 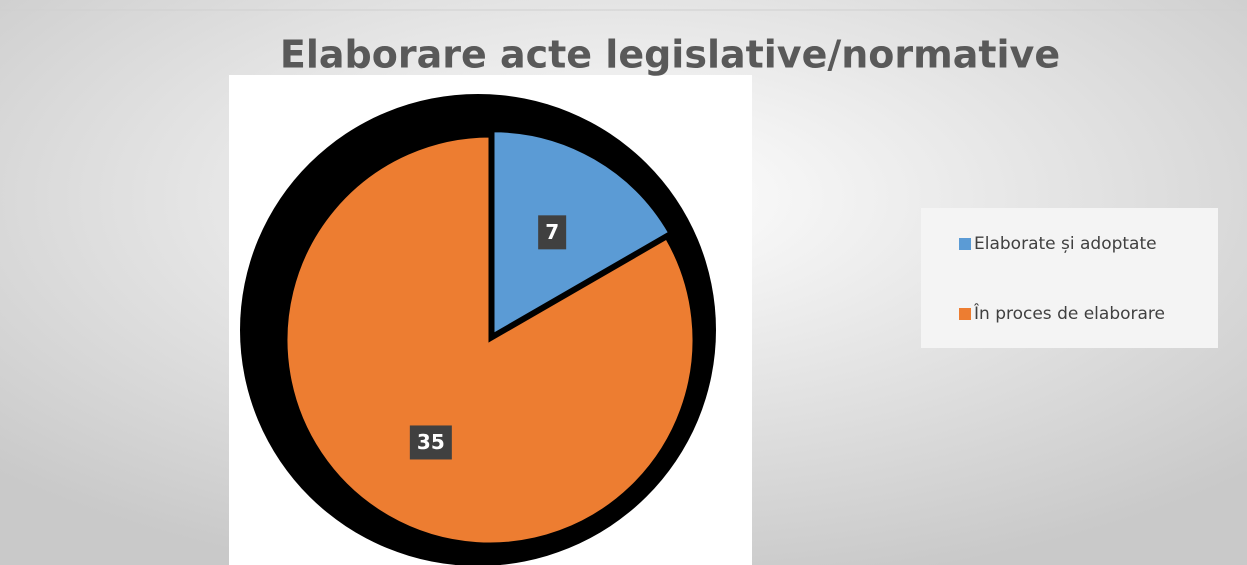 What do you see at coordinates (581, 233) in the screenshot?
I see `pie-slice` at bounding box center [581, 233].